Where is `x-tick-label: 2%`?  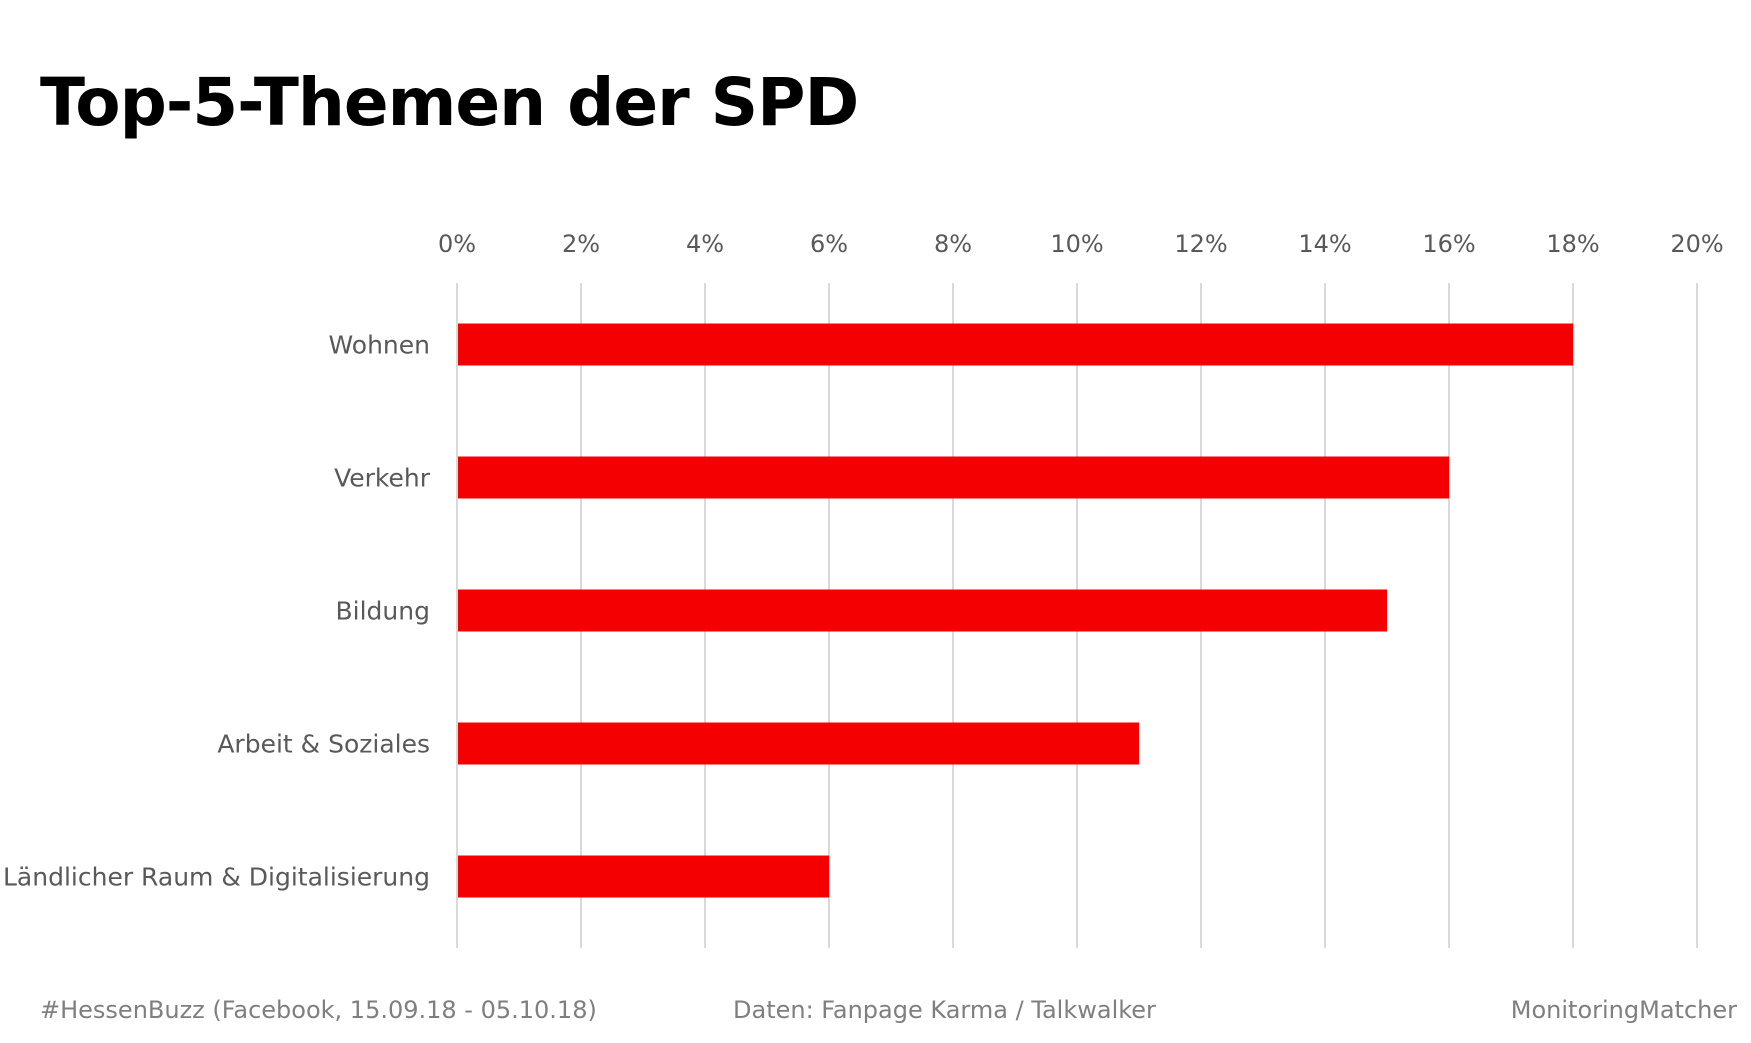 x-tick-label: 2% is located at coordinates (581, 244).